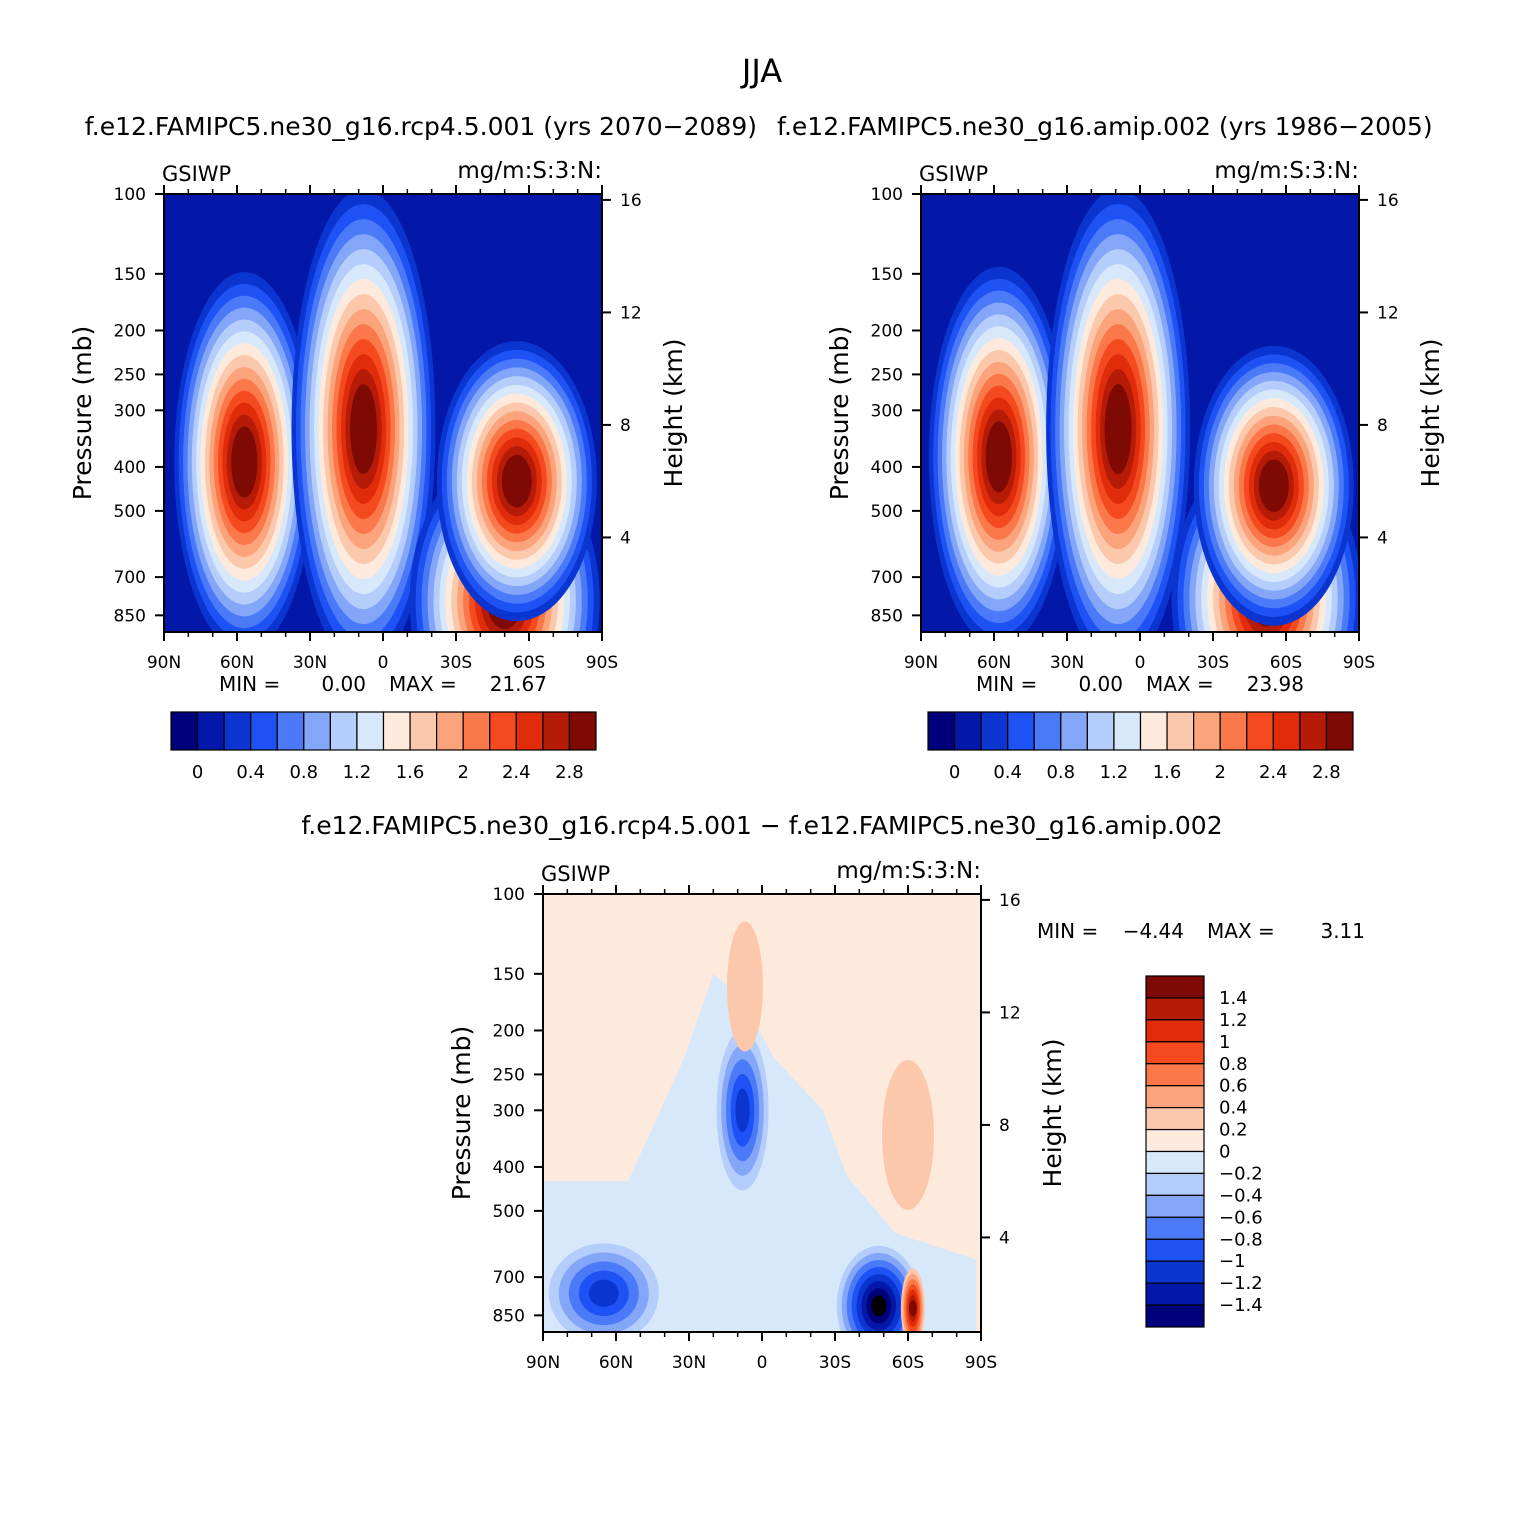  What do you see at coordinates (1224, 1042) in the screenshot?
I see `colorbar-label: 1` at bounding box center [1224, 1042].